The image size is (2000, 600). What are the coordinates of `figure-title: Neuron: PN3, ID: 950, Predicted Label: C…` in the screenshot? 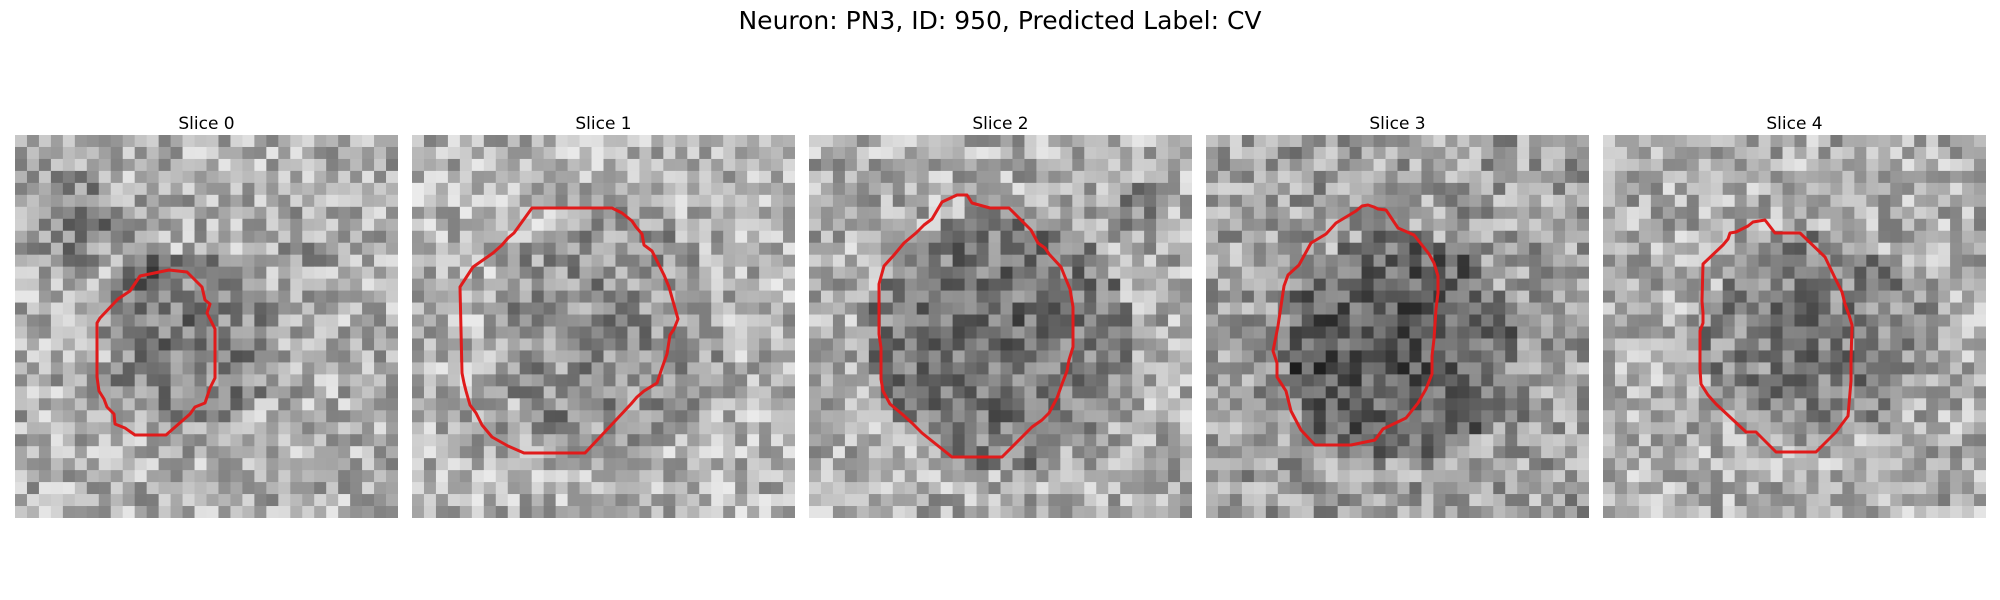 It's located at (1000, 20).